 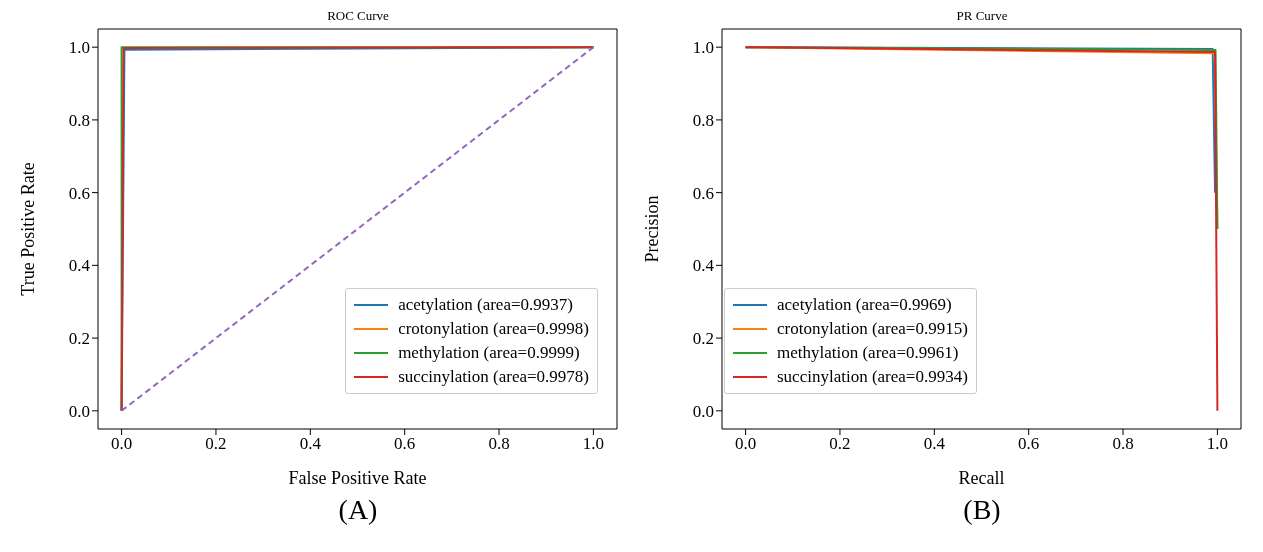 What do you see at coordinates (358, 510) in the screenshot?
I see `text: (A)` at bounding box center [358, 510].